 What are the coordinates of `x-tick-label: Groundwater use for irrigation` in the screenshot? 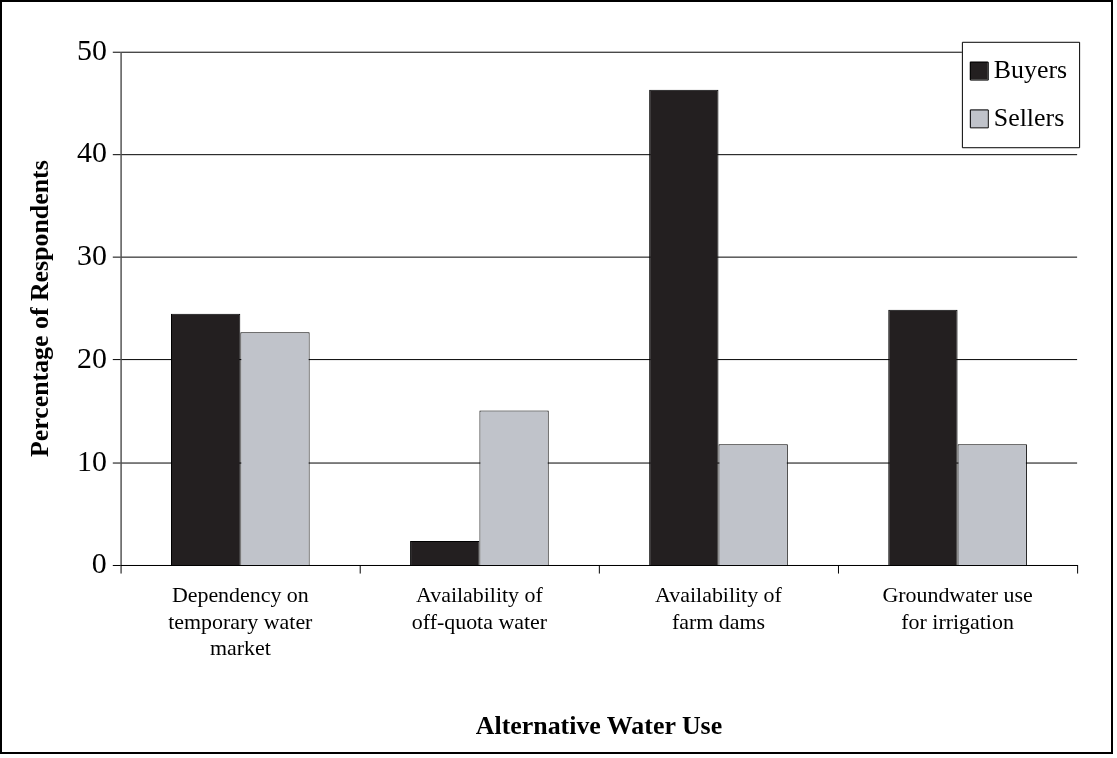 It's located at (957, 608).